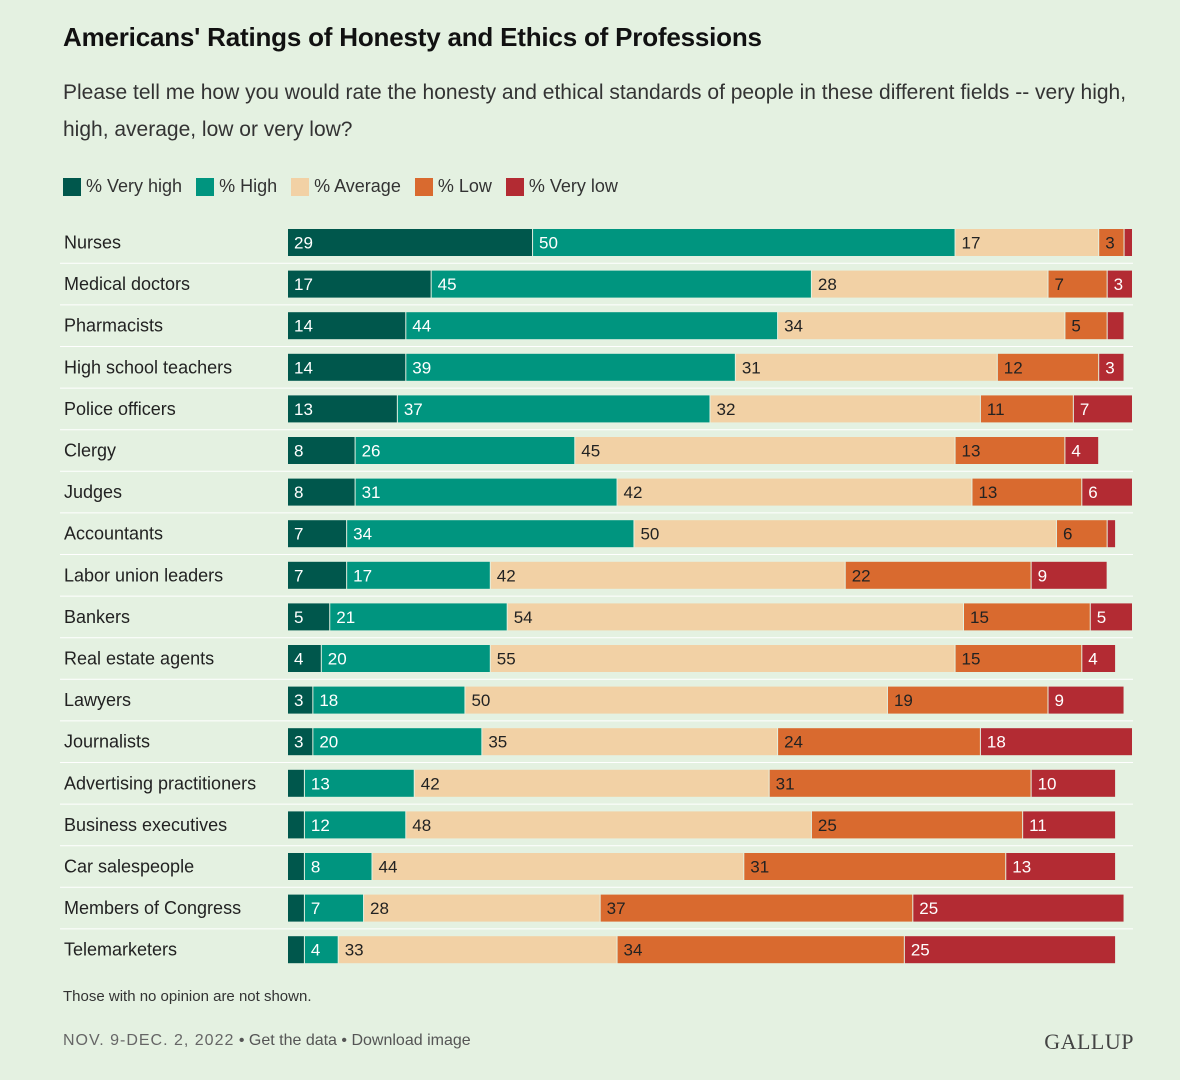  Describe the element at coordinates (596, 454) in the screenshot. I see `bar-row: Clergy 8 26 45 13 4` at that location.